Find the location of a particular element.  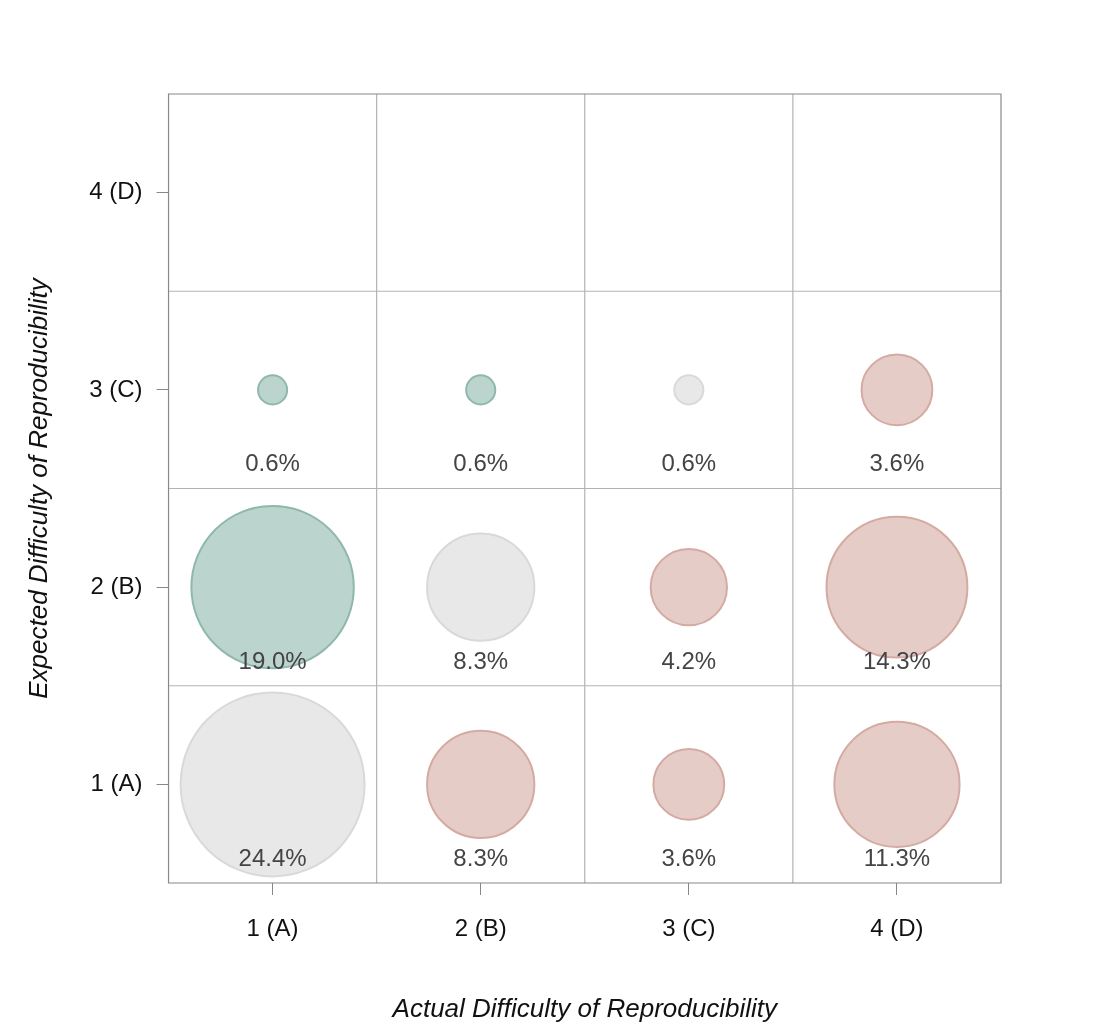

annotation: 19.0% is located at coordinates (272, 660).